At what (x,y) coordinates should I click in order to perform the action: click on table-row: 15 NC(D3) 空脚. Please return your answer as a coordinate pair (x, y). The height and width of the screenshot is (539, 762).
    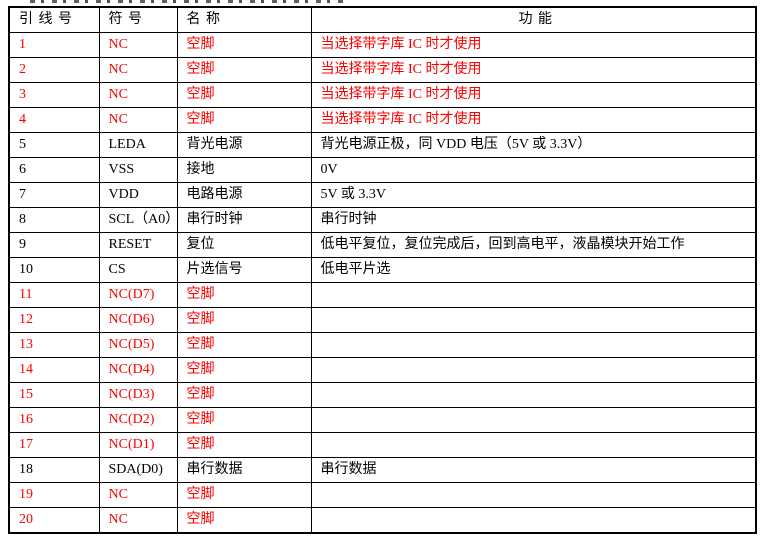
    Looking at the image, I should click on (382, 395).